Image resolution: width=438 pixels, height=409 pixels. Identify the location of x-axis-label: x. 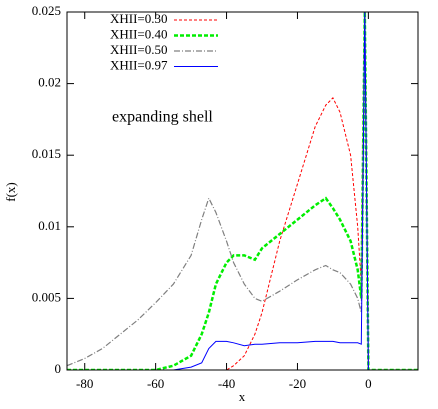
(242, 396).